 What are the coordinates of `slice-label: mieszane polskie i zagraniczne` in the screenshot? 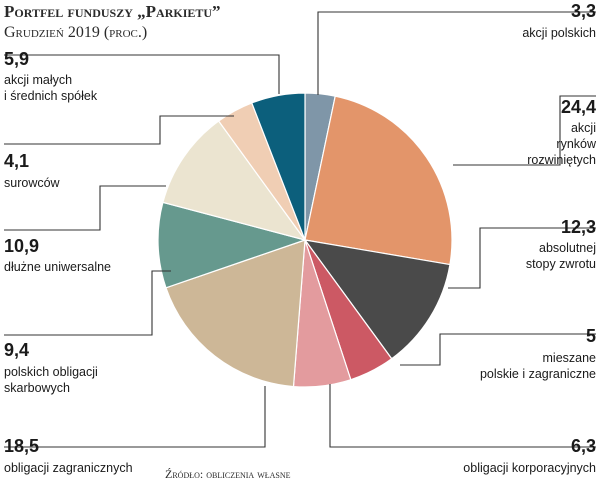 It's located at (538, 366).